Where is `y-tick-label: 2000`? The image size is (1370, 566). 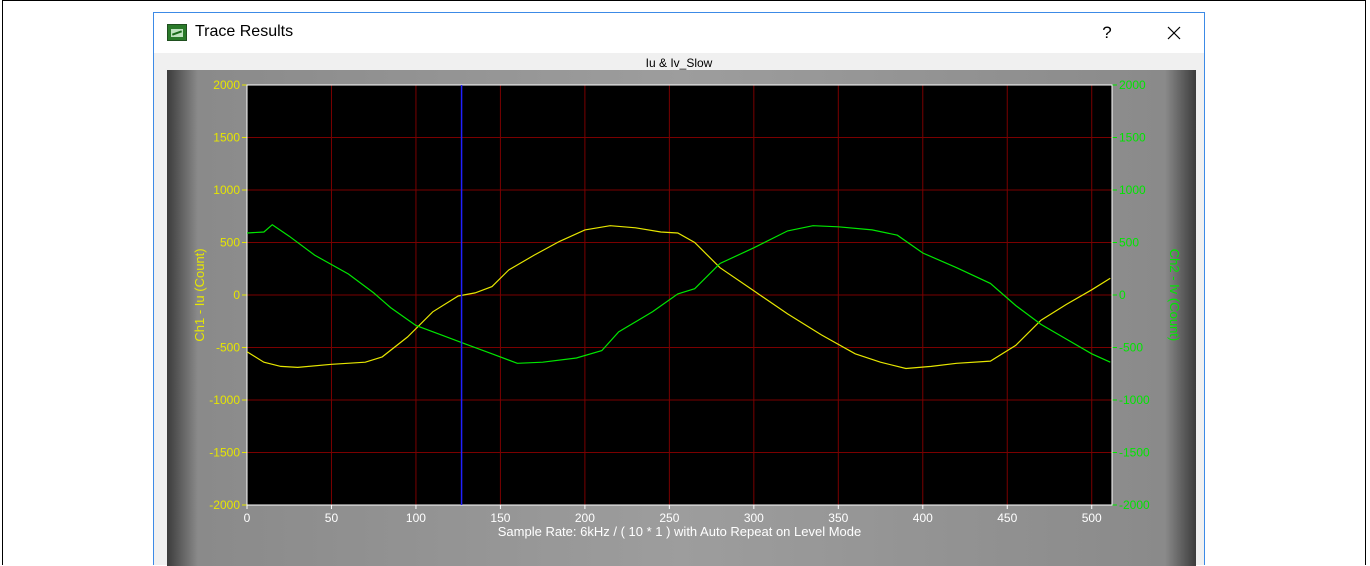 y-tick-label: 2000 is located at coordinates (226, 85).